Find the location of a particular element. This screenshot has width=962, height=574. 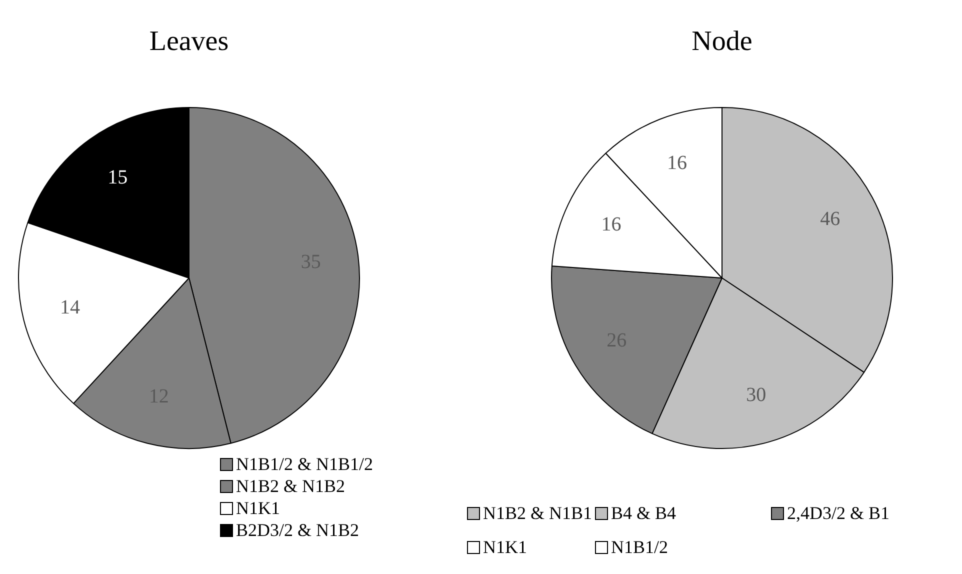

legend-label: B2D3/2 & N1B2 is located at coordinates (298, 530).